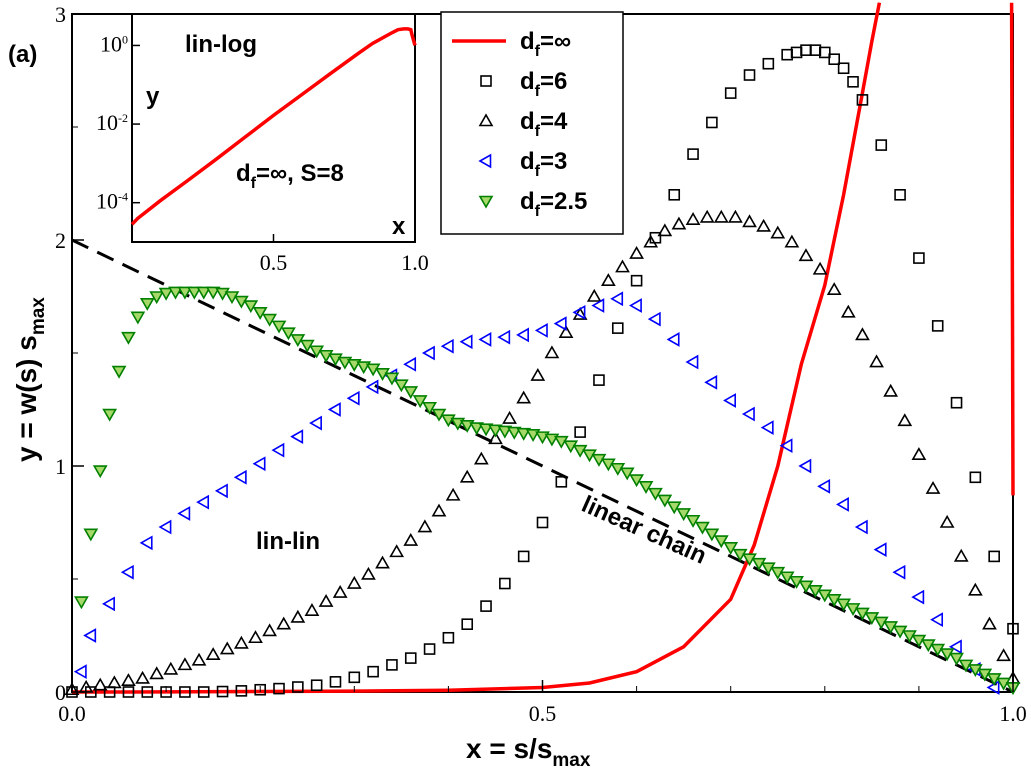  I want to click on inset-y-tick-label: 100, so click(114, 43).